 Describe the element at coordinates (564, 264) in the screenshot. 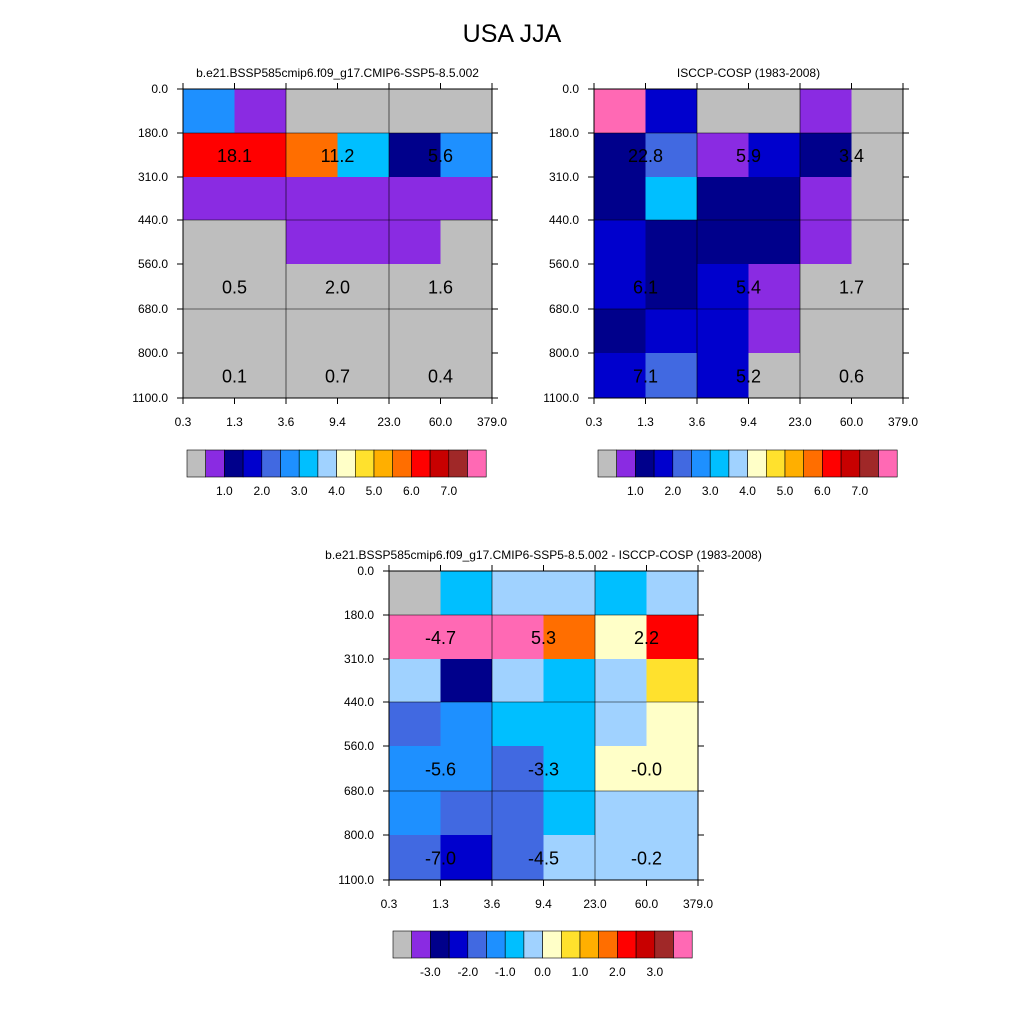

I see `y-tick-label: 560.0` at that location.